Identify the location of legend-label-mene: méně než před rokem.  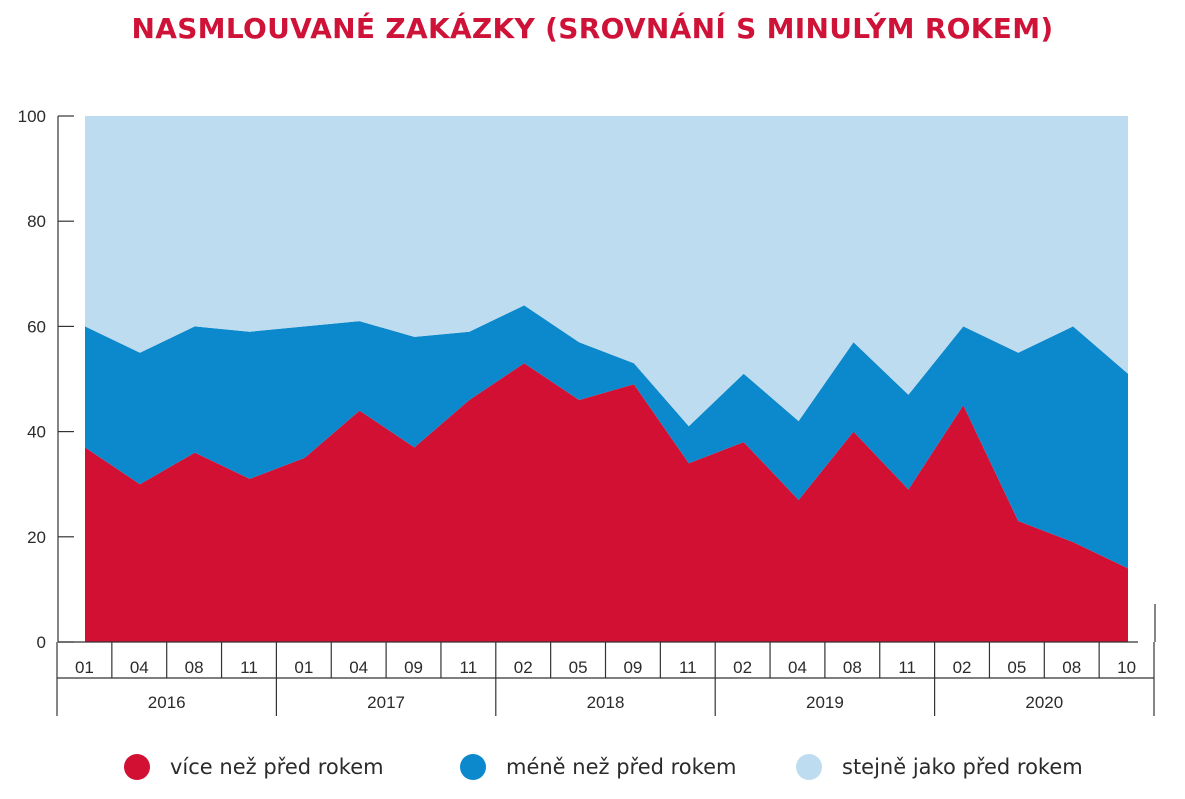
(621, 767).